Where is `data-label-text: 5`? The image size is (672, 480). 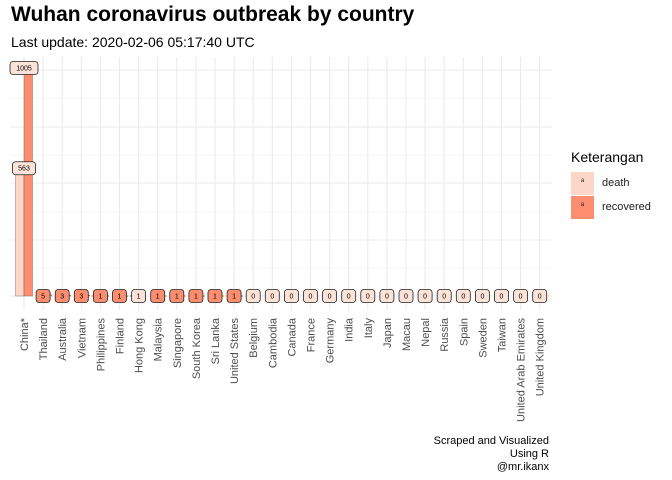
data-label-text: 5 is located at coordinates (43, 296).